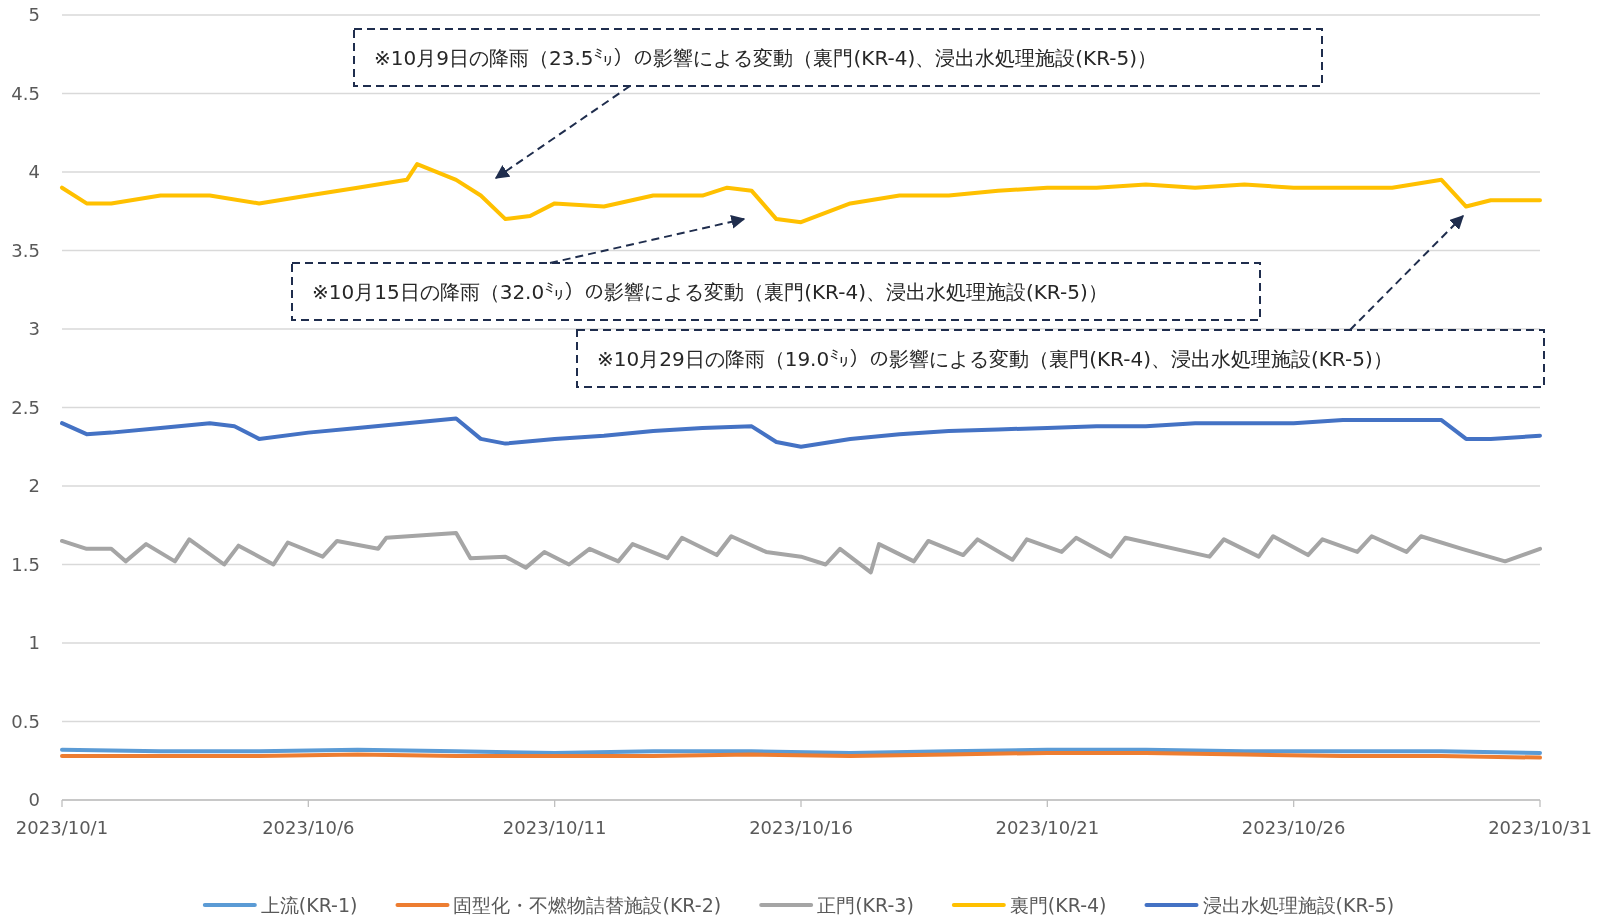 The height and width of the screenshot is (921, 1599). I want to click on x-tick-label: 2023/10/1, so click(62, 827).